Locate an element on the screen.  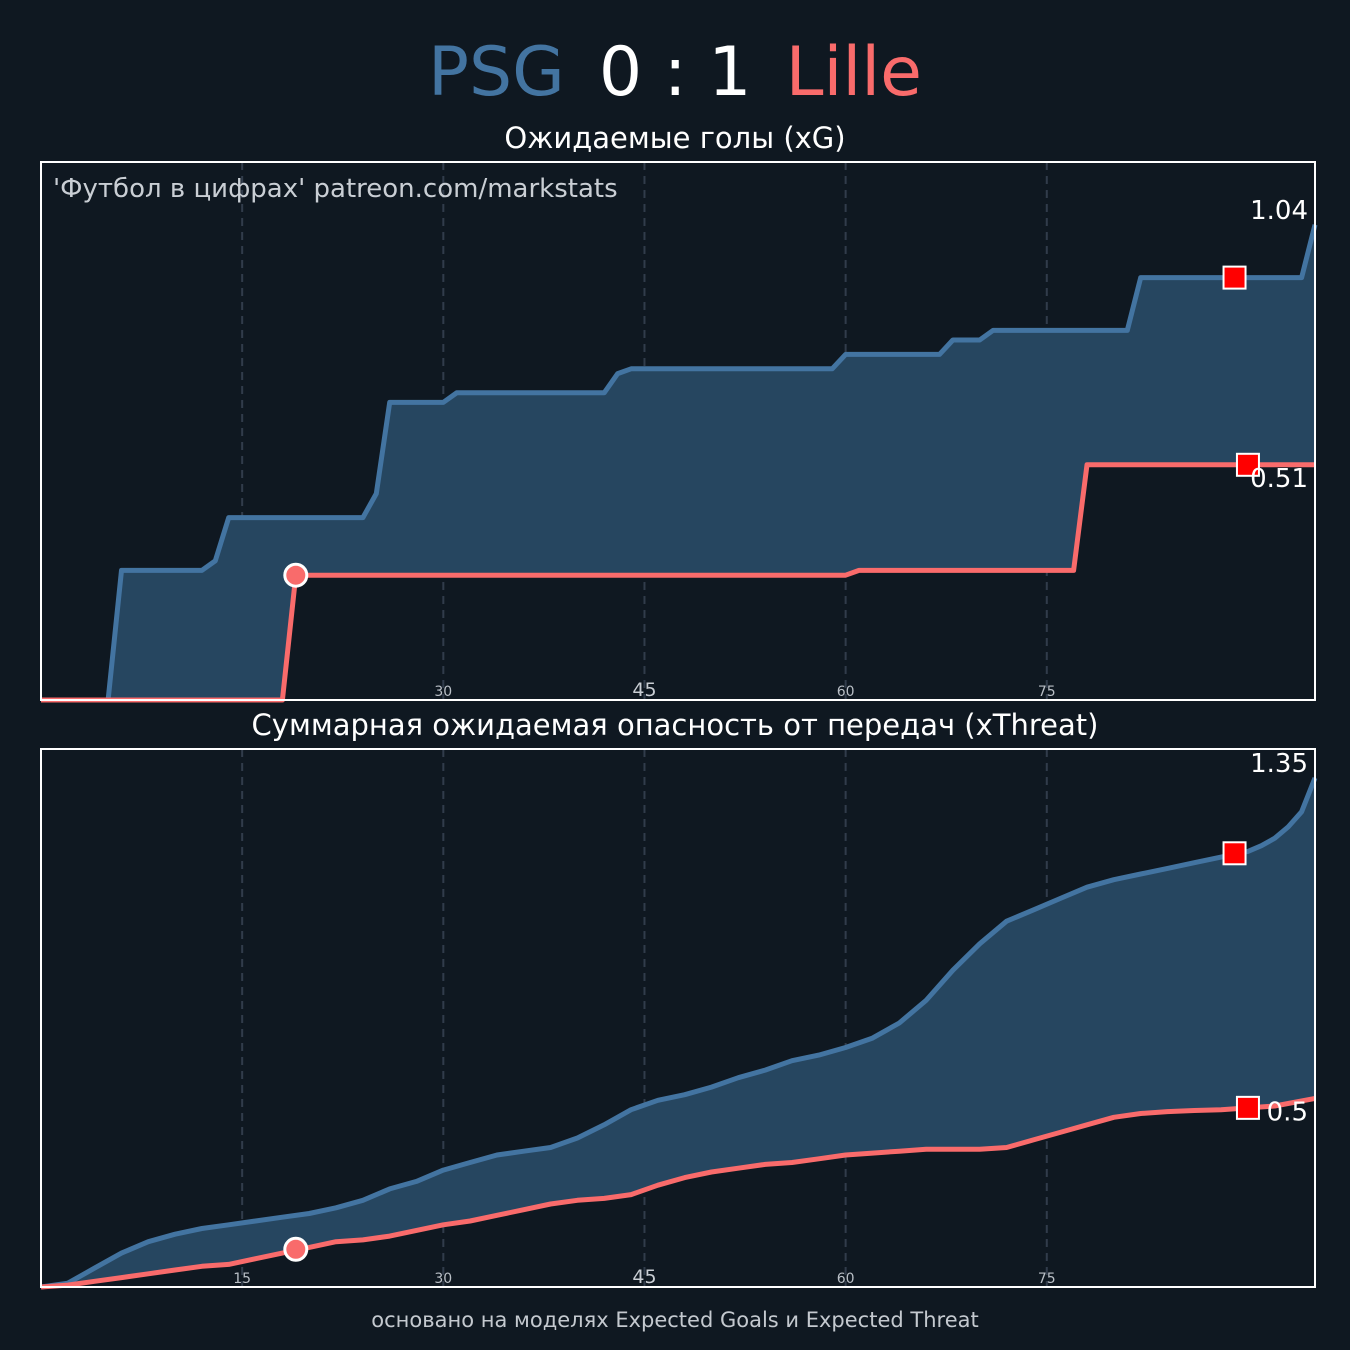
end-label-lille: 0.5 is located at coordinates (1287, 1112).